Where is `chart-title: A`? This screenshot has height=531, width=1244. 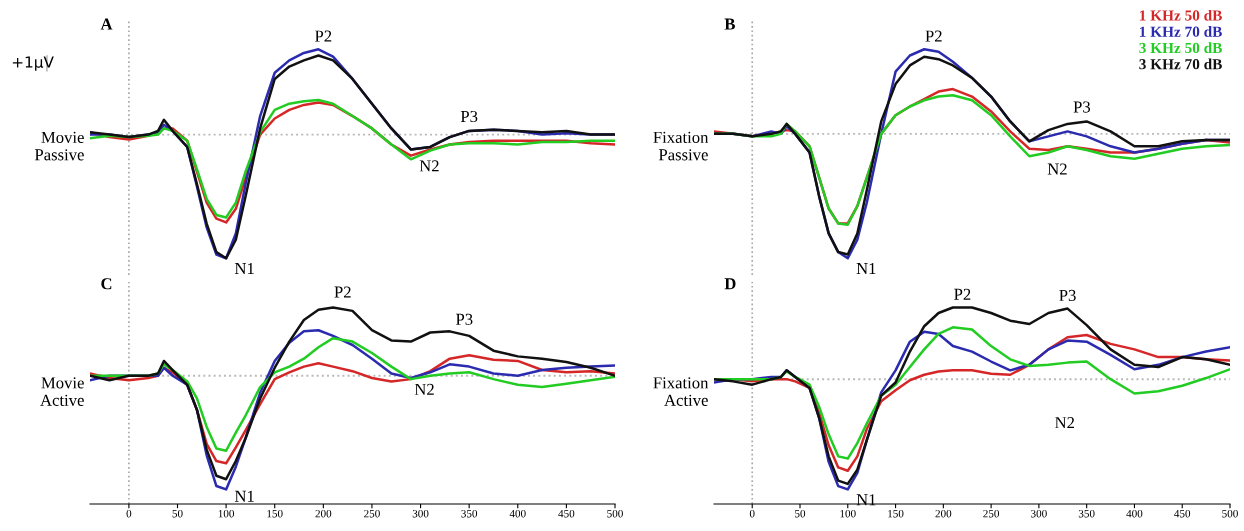 chart-title: A is located at coordinates (106, 24).